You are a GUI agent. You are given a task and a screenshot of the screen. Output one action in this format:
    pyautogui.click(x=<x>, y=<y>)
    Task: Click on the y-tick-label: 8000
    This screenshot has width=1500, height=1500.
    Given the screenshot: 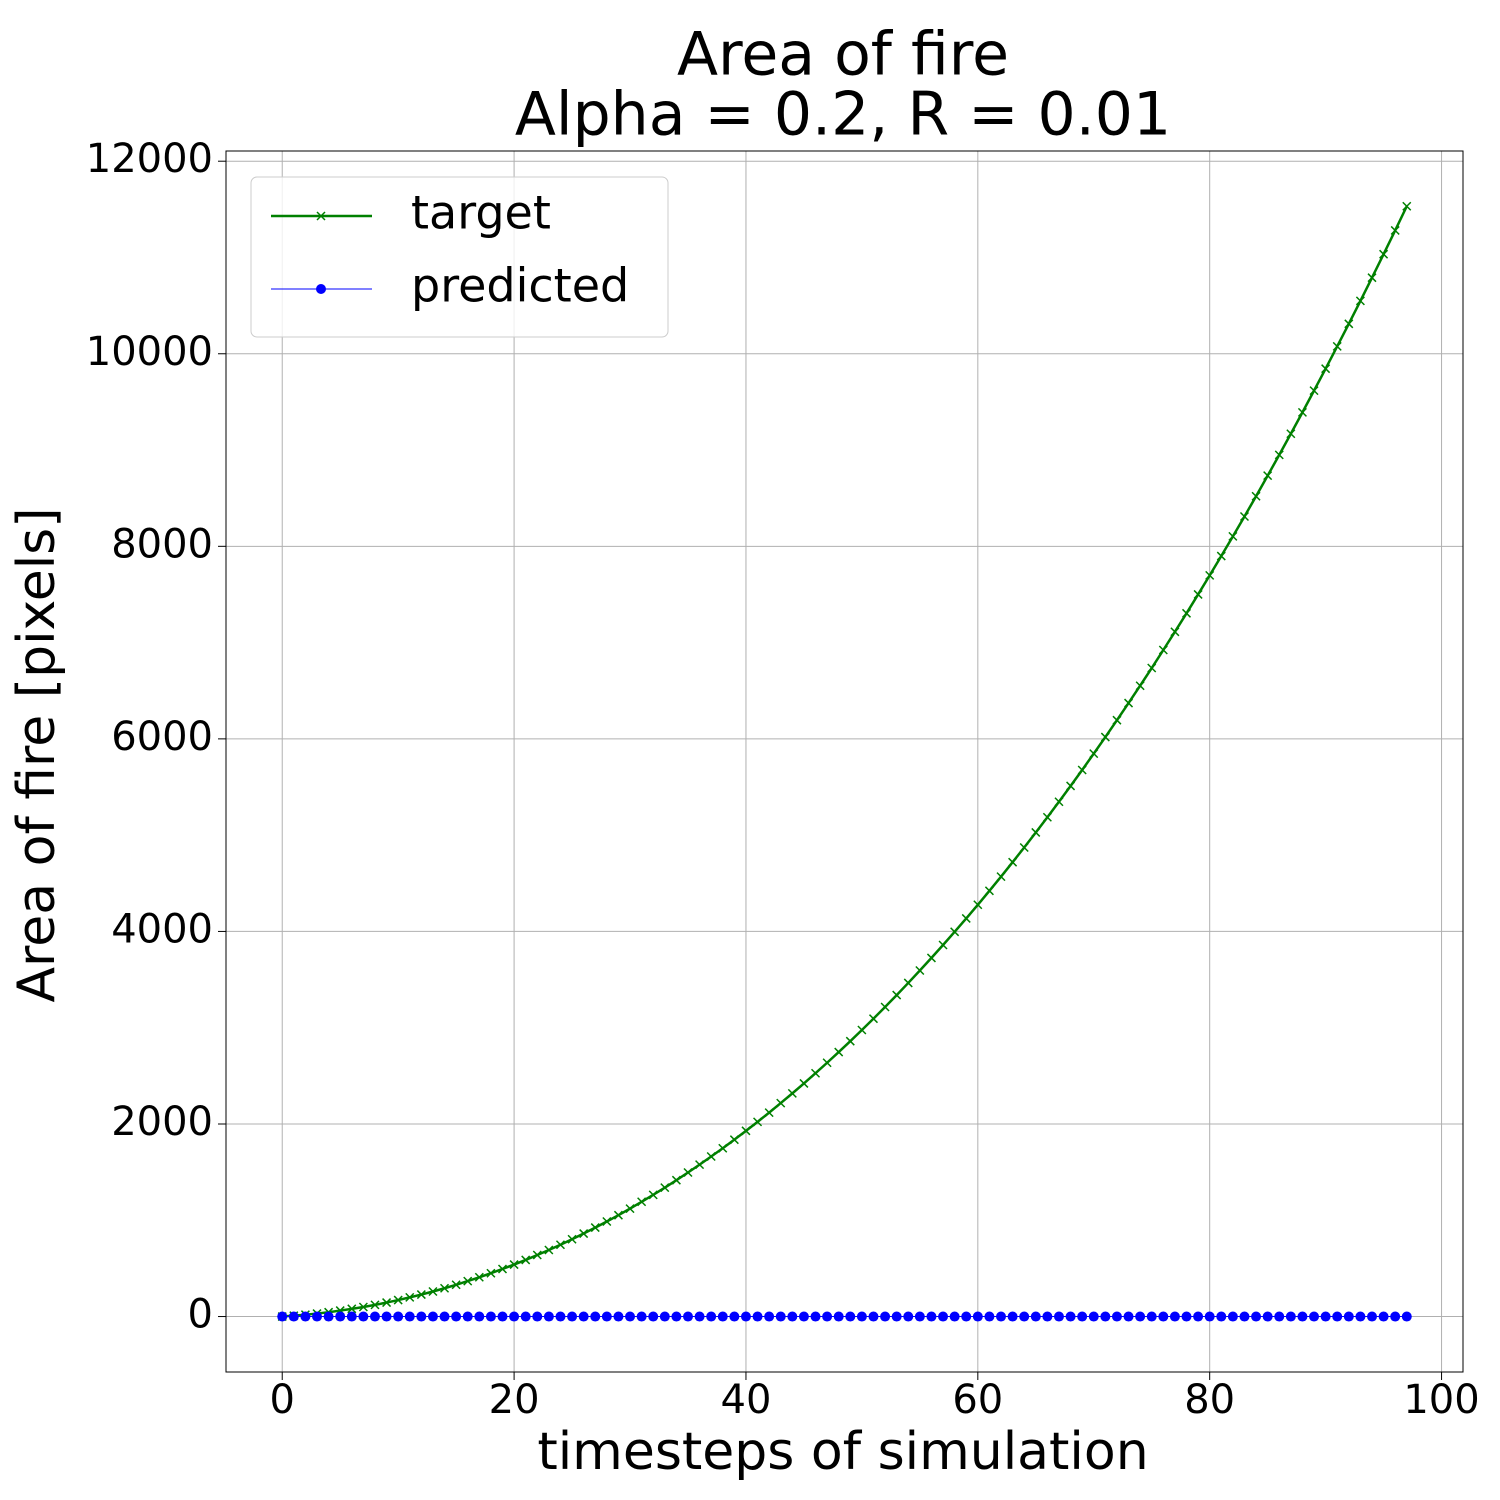 What is the action you would take?
    pyautogui.click(x=162, y=544)
    